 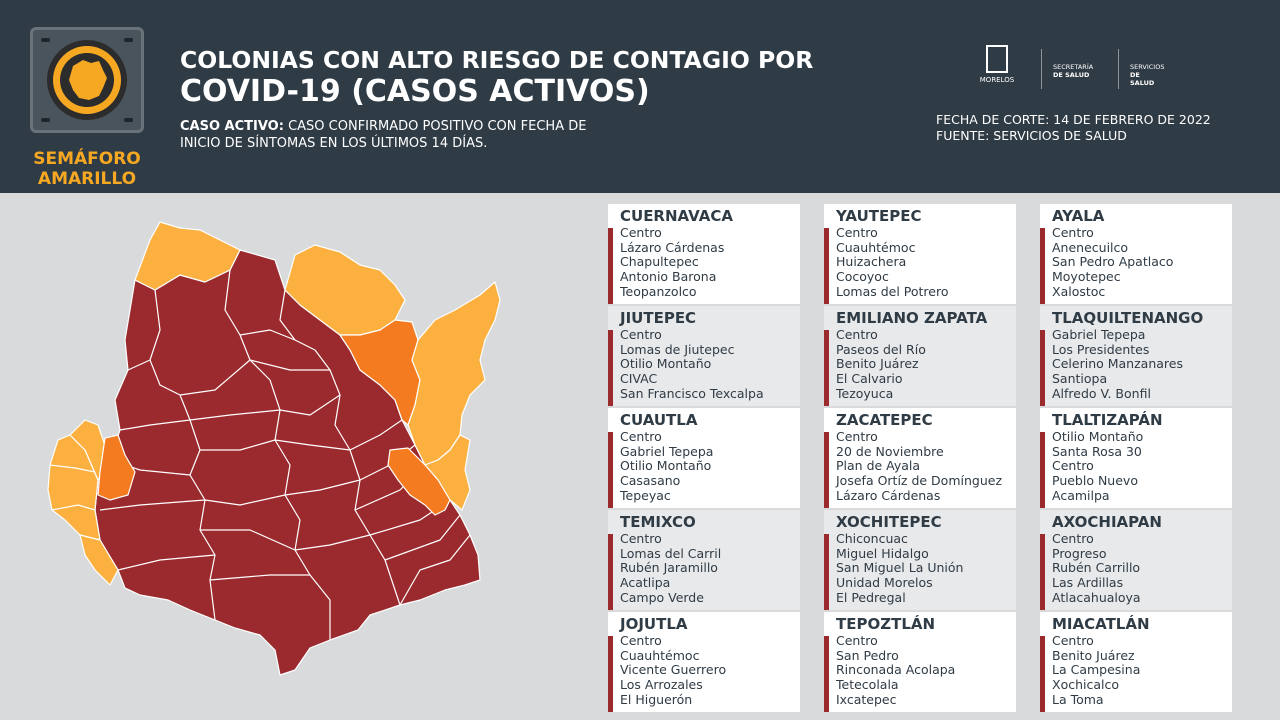 I want to click on colonia-item: Xochicalco, so click(x=1086, y=685).